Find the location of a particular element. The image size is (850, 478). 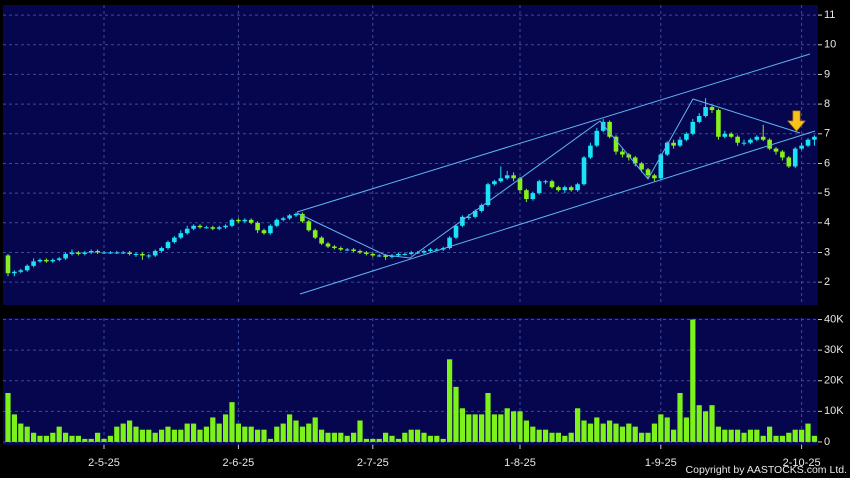

x-tick-label: 2-5-25 is located at coordinates (104, 463).